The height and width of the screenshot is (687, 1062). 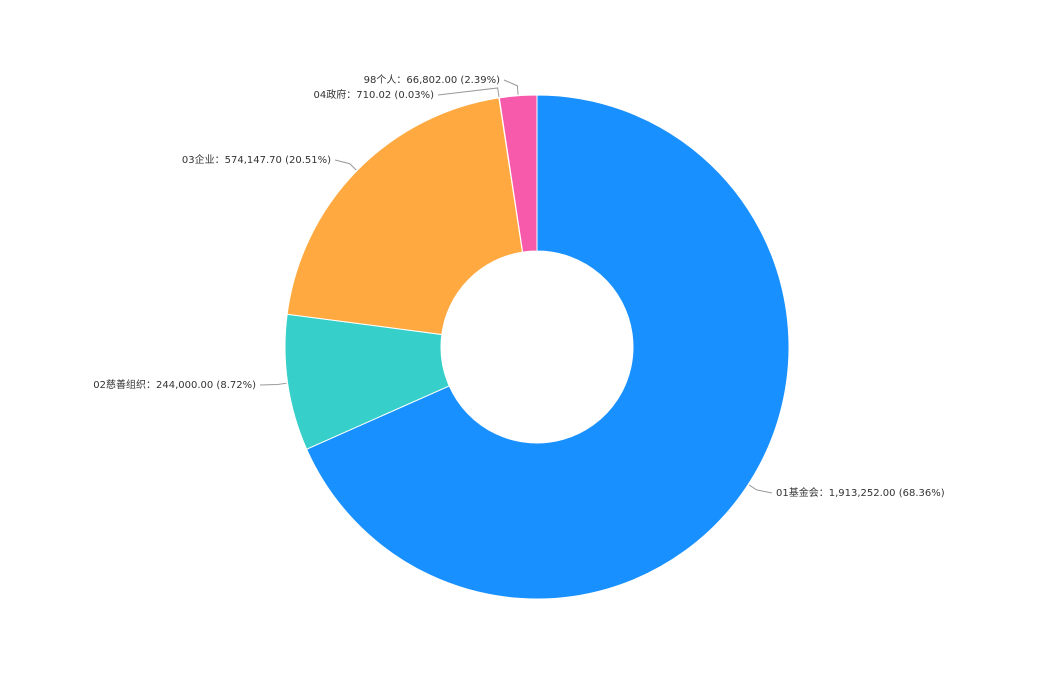 I want to click on slice-03企业, so click(x=405, y=216).